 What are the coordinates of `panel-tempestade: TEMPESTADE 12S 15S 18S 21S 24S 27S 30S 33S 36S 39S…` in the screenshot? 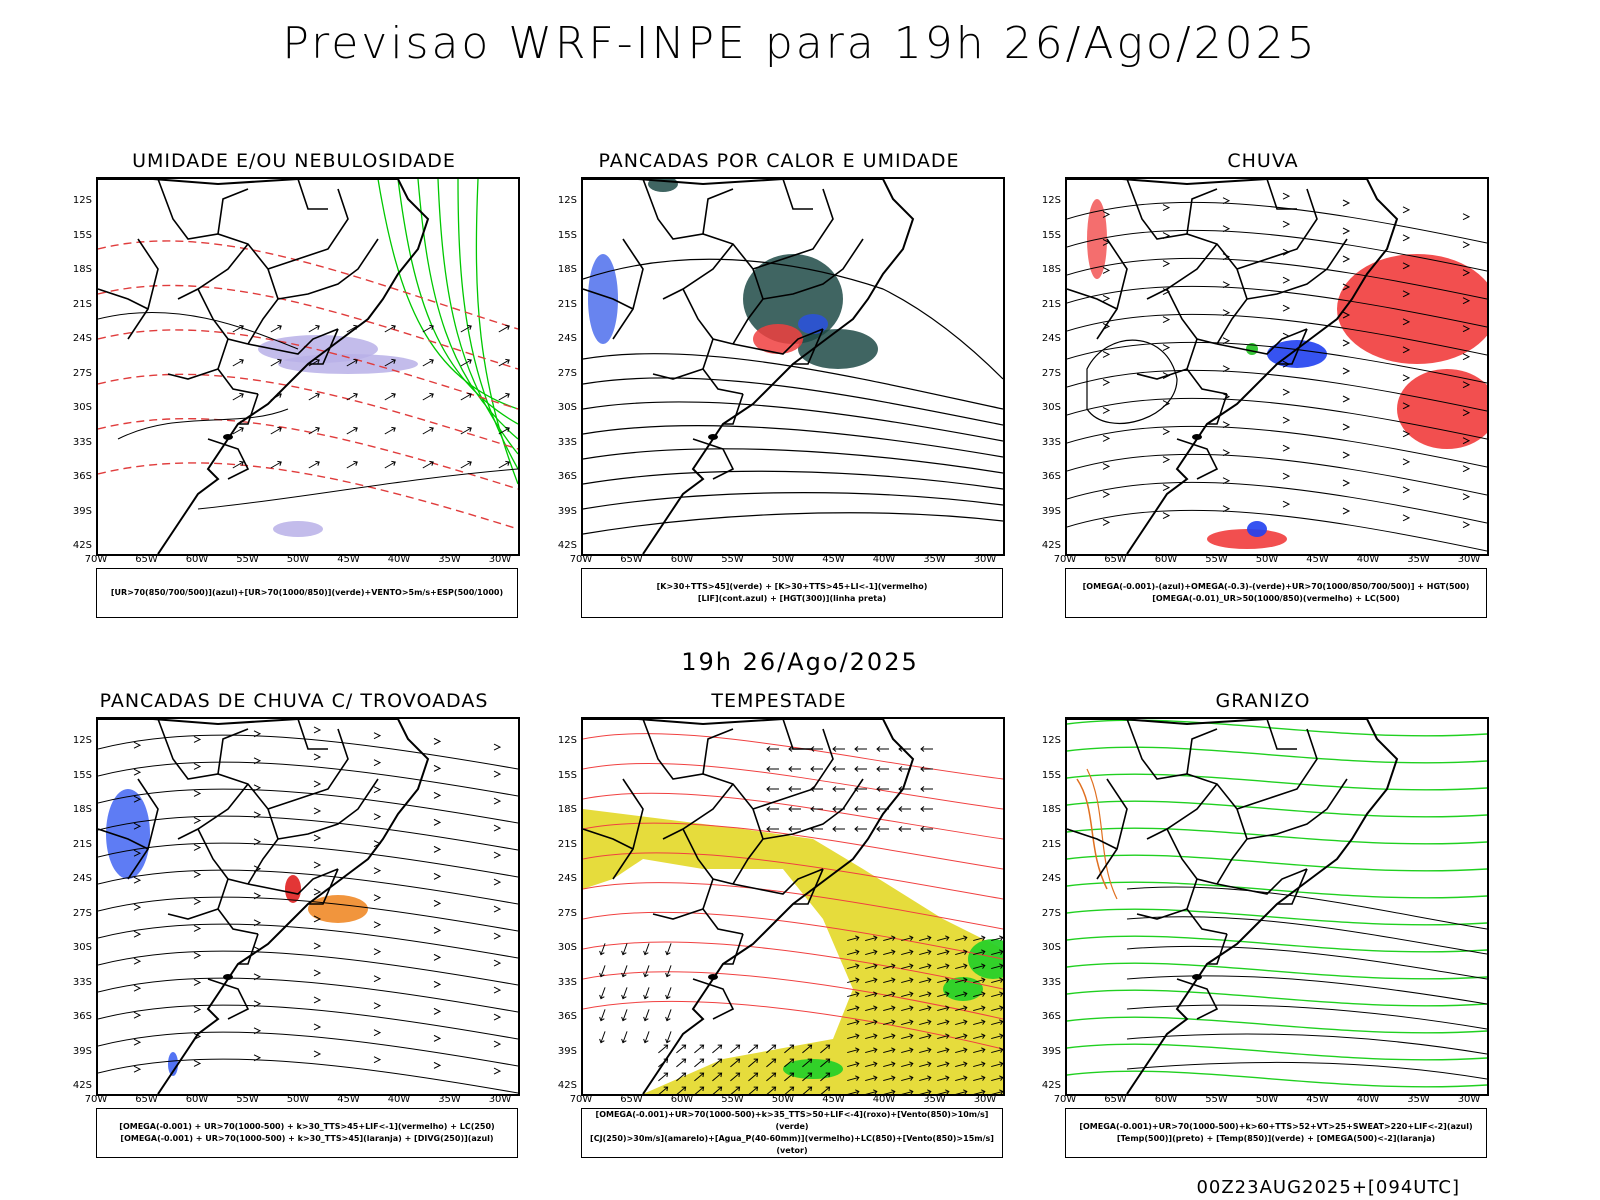 It's located at (779, 925).